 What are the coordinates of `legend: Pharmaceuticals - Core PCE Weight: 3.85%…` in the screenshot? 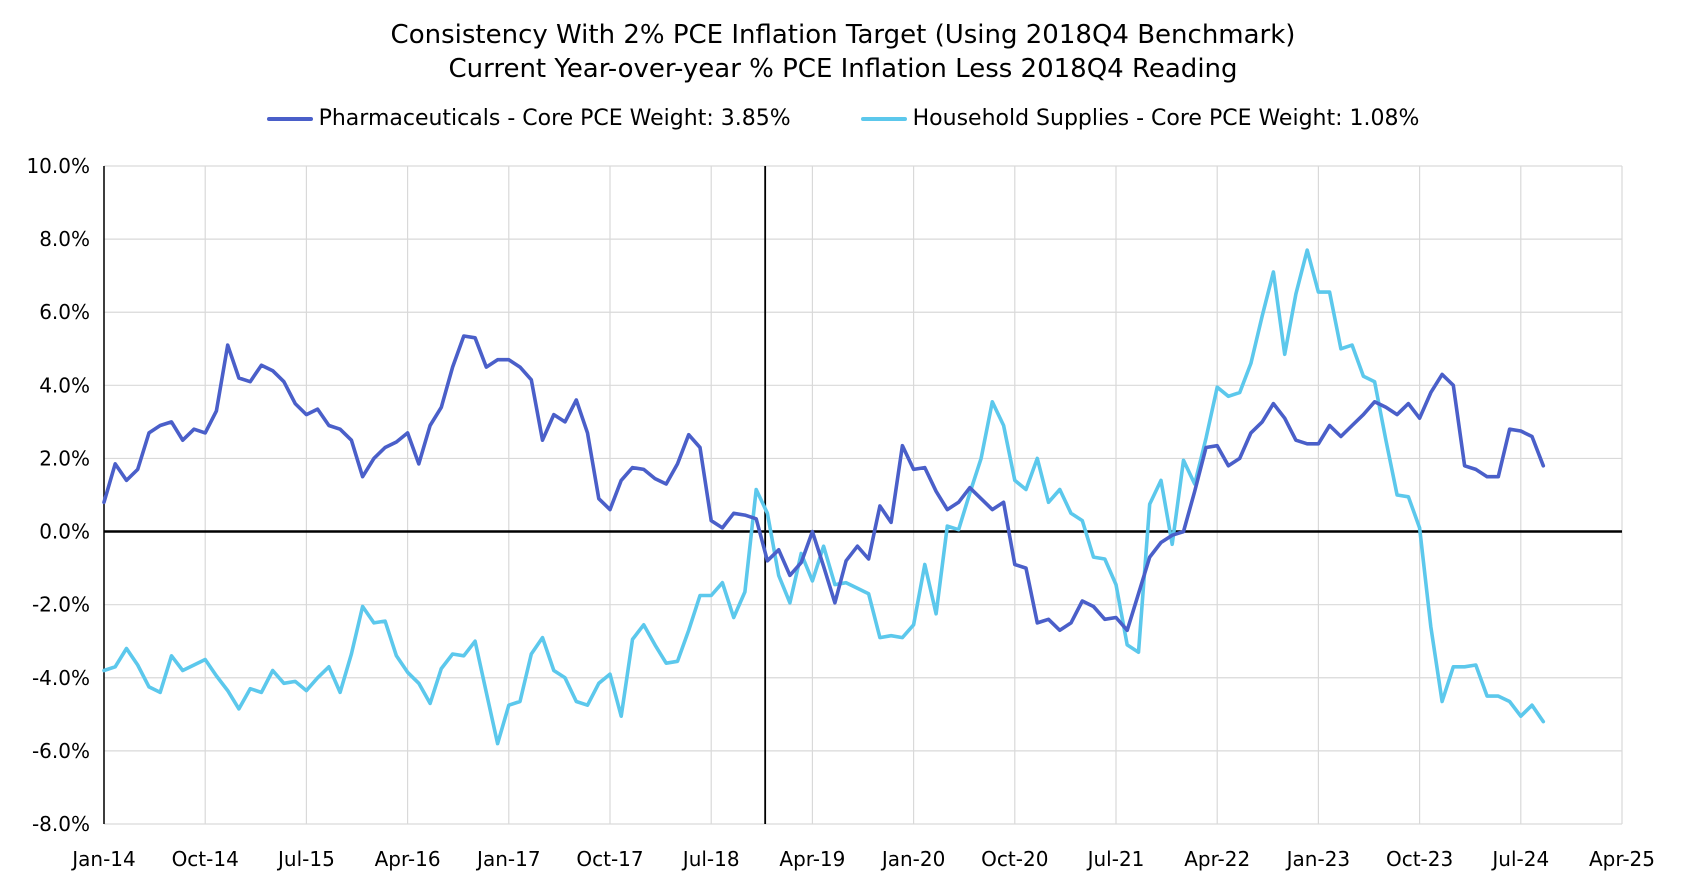 It's located at (843, 118).